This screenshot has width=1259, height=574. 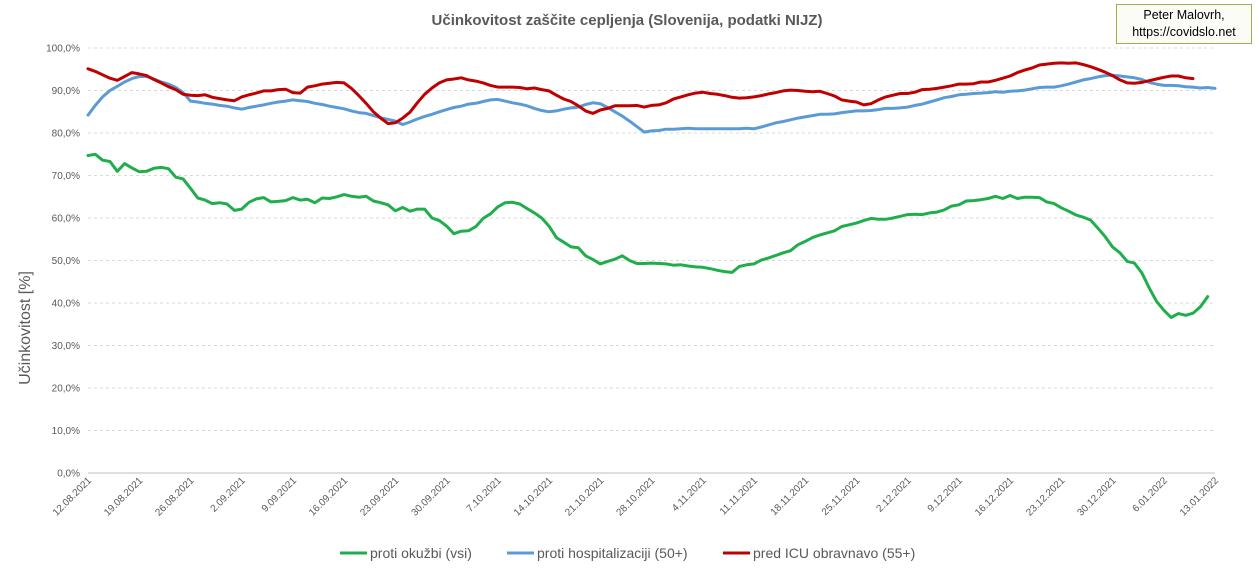 I want to click on x-tick-label: 2.12.2021, so click(x=895, y=495).